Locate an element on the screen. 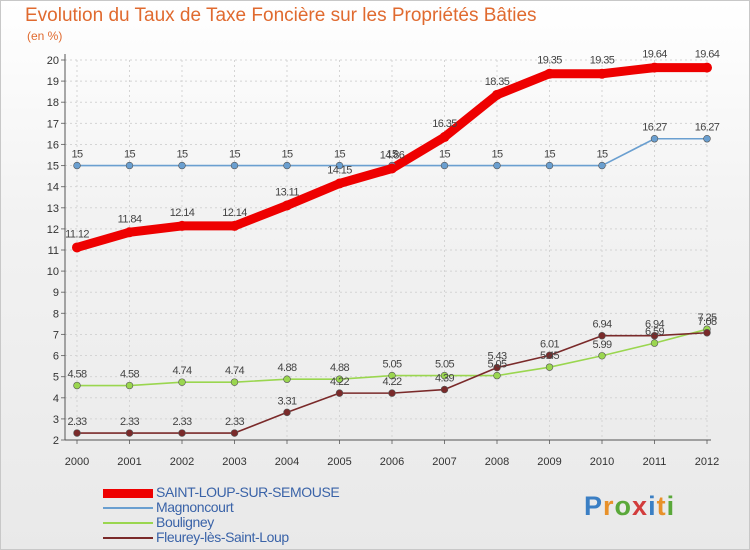  x-tick-label: 2002 is located at coordinates (182, 462).